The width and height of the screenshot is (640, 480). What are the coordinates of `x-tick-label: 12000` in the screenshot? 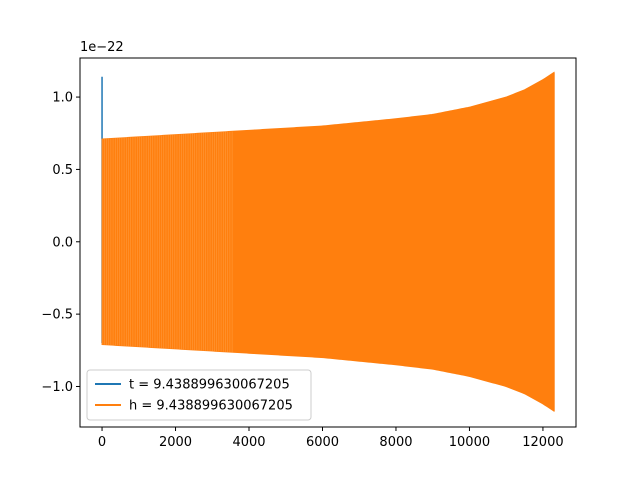 It's located at (542, 442).